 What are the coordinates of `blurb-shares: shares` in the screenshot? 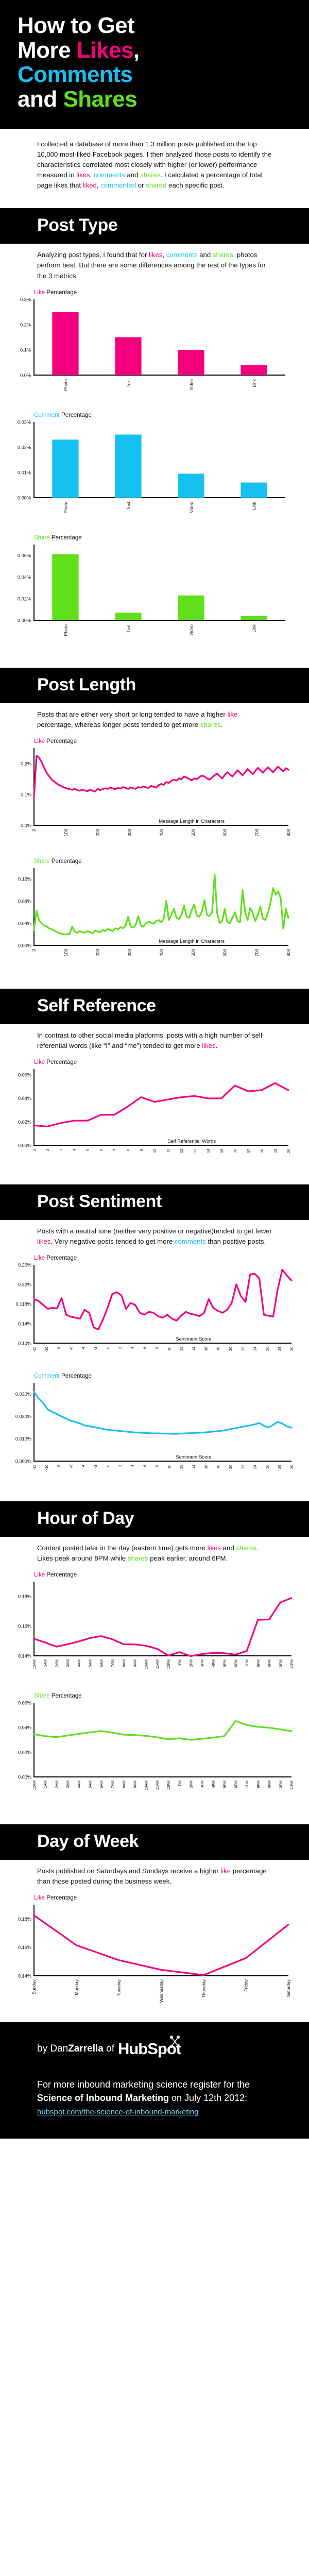 It's located at (222, 255).